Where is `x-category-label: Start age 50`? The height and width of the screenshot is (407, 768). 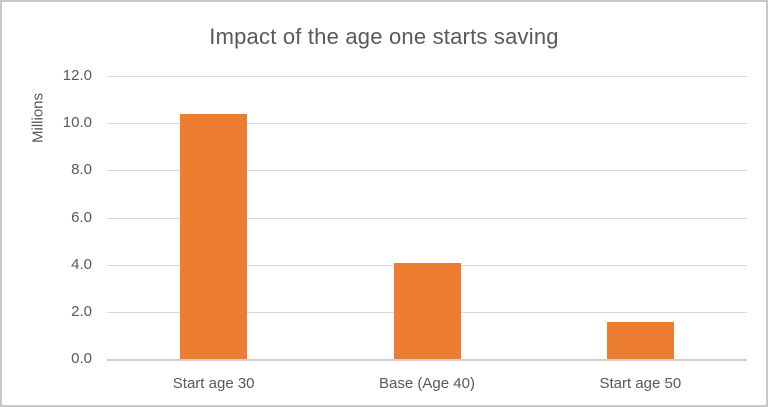 x-category-label: Start age 50 is located at coordinates (640, 383).